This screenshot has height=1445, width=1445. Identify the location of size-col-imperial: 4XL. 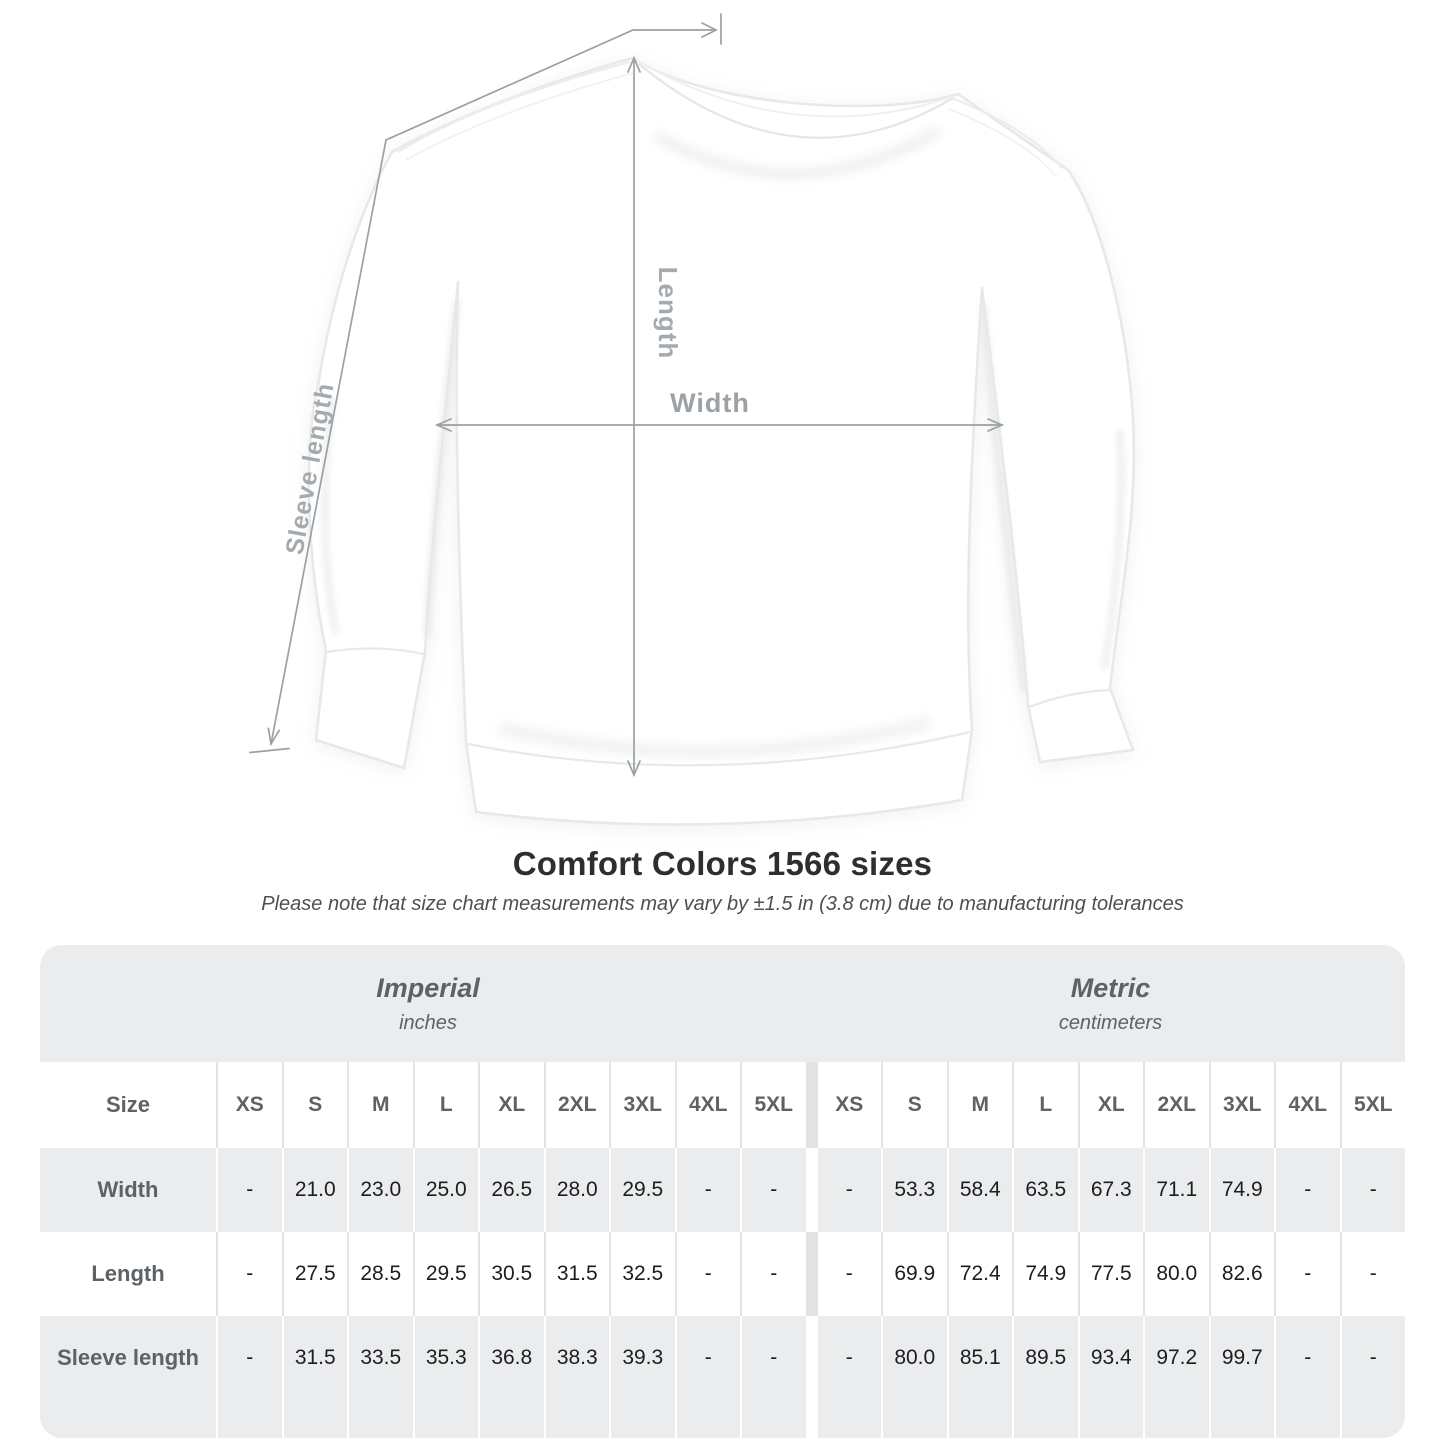
(708, 1105).